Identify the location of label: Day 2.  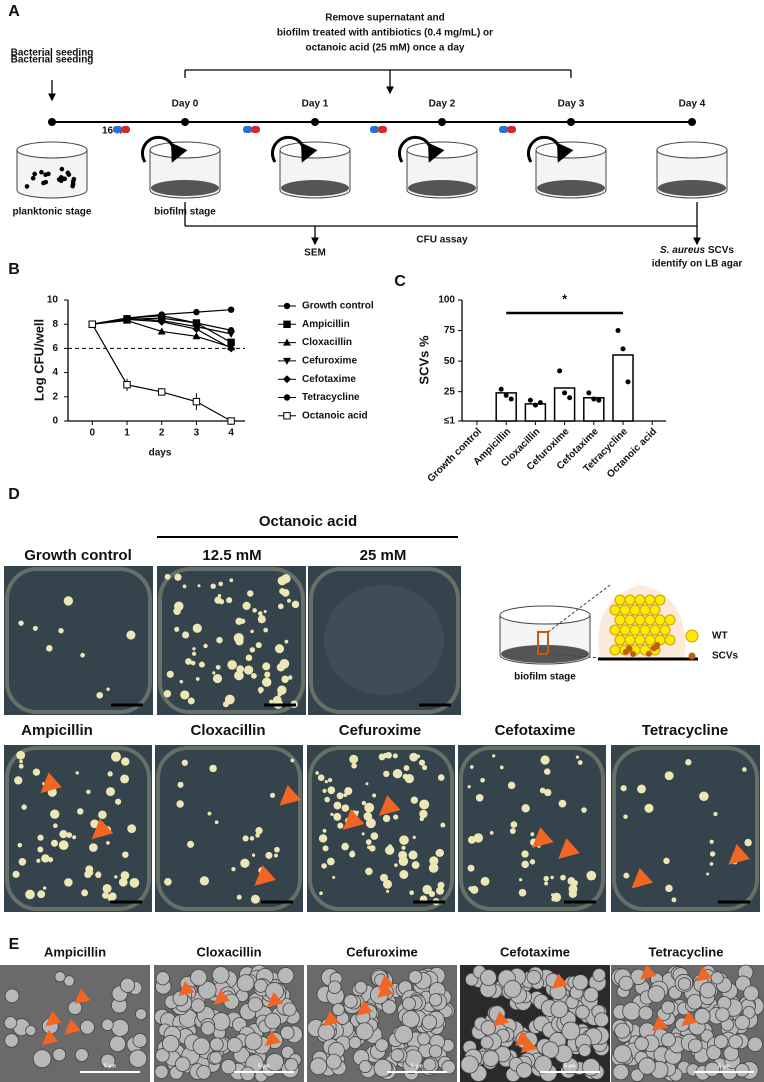
(442, 104).